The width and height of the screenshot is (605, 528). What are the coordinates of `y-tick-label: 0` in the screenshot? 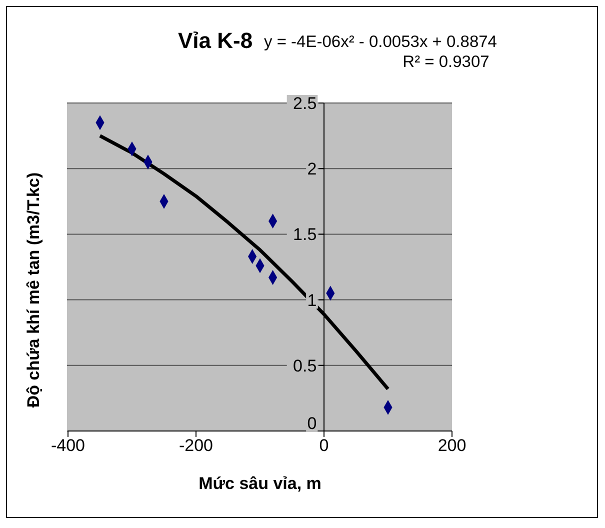 It's located at (312, 423).